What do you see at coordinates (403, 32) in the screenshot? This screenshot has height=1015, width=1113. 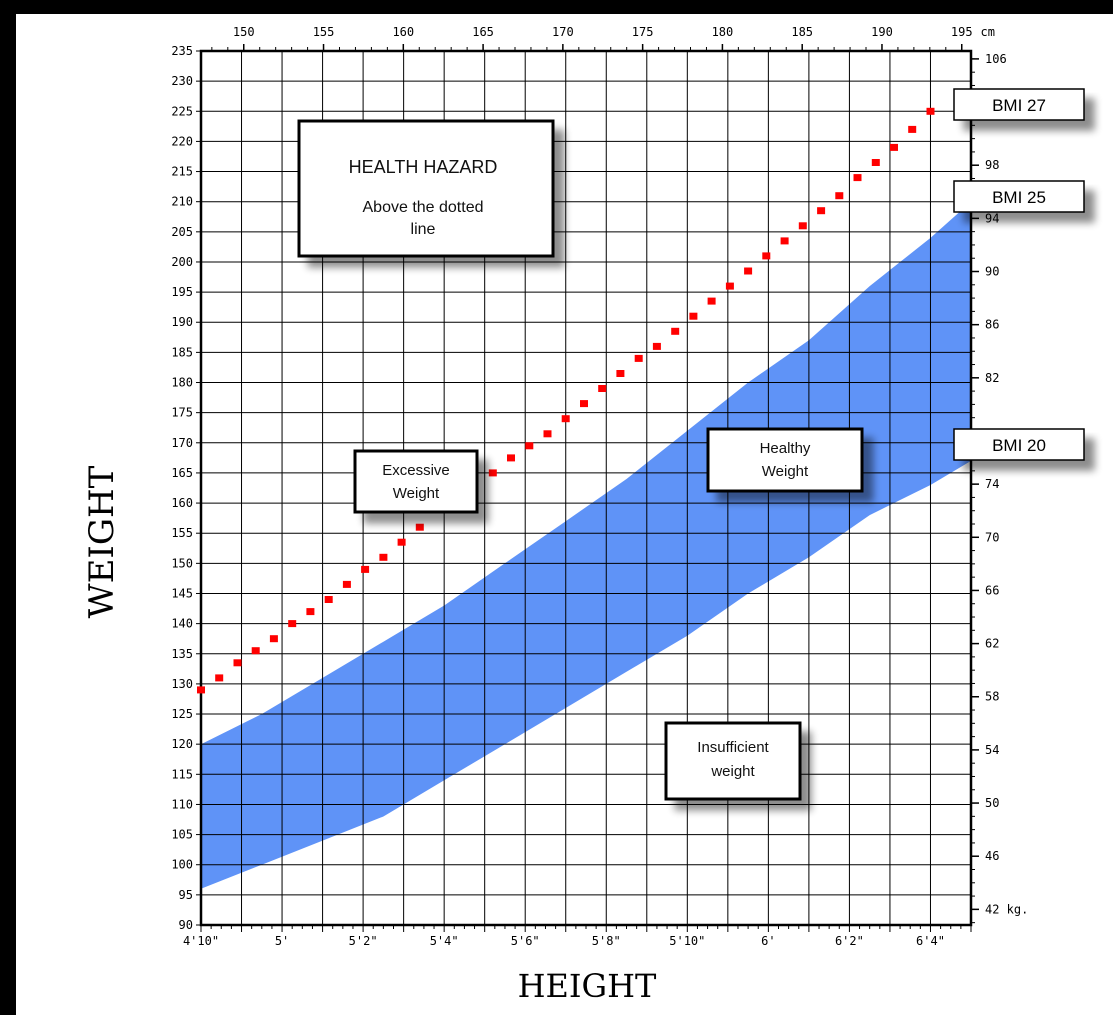 I see `x-tick-label-top: 160` at bounding box center [403, 32].